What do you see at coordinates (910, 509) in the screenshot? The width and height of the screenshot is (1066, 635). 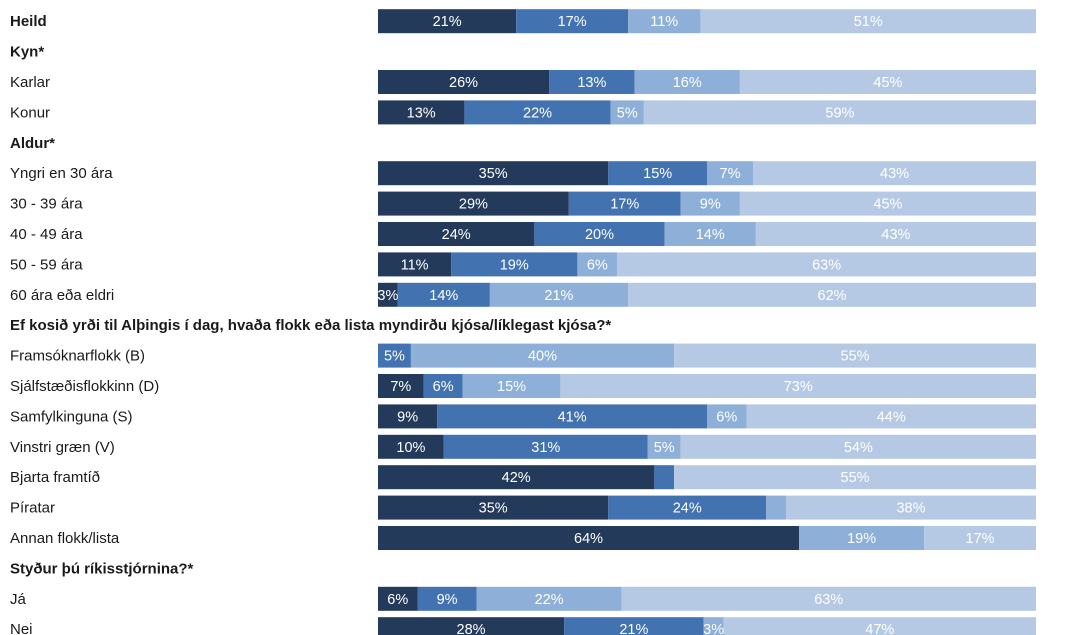 I see `data-label: 38%` at bounding box center [910, 509].